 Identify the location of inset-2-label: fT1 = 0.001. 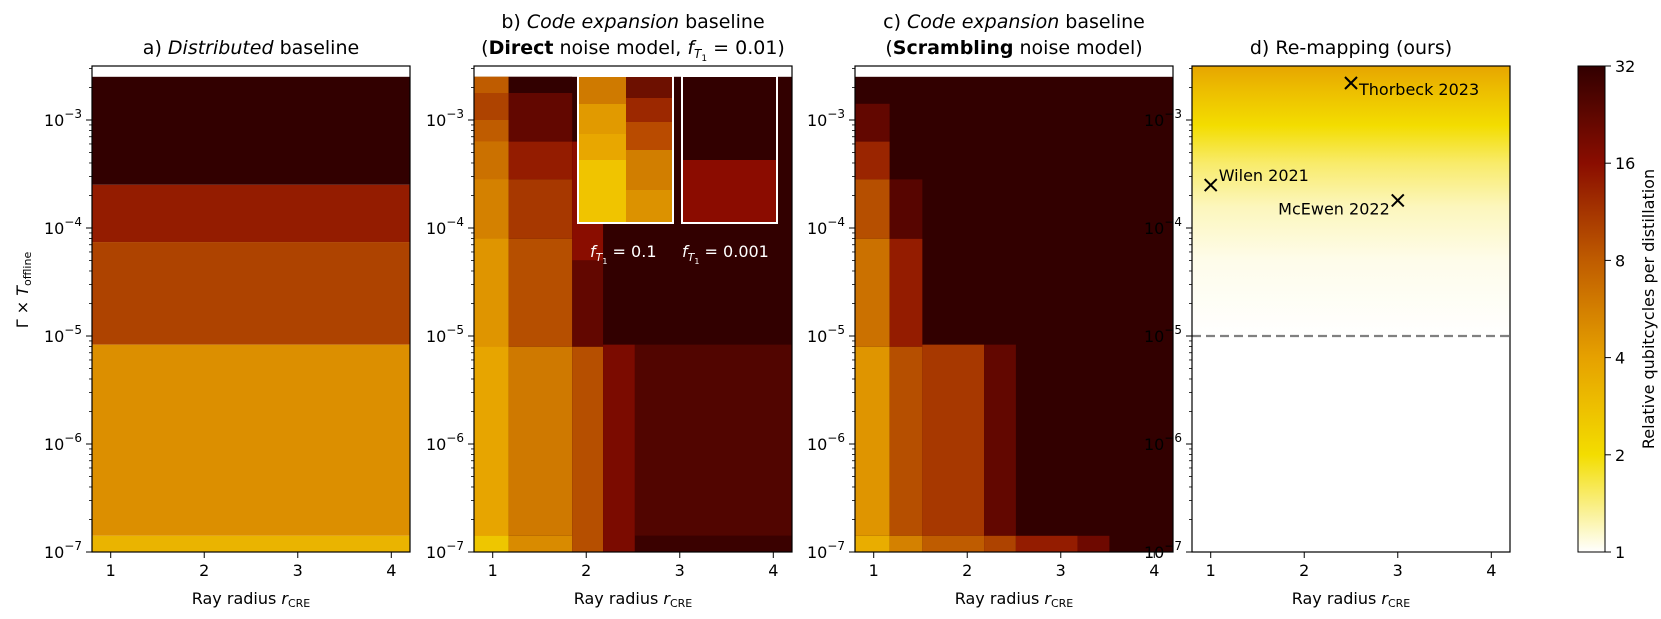
(725, 254).